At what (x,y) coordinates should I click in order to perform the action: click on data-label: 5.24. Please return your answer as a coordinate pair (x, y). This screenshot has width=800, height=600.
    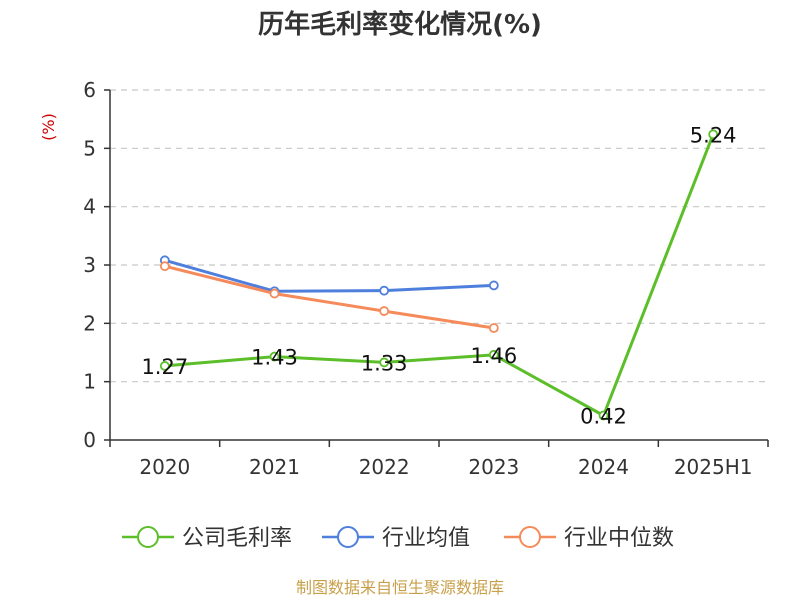
    Looking at the image, I should click on (713, 135).